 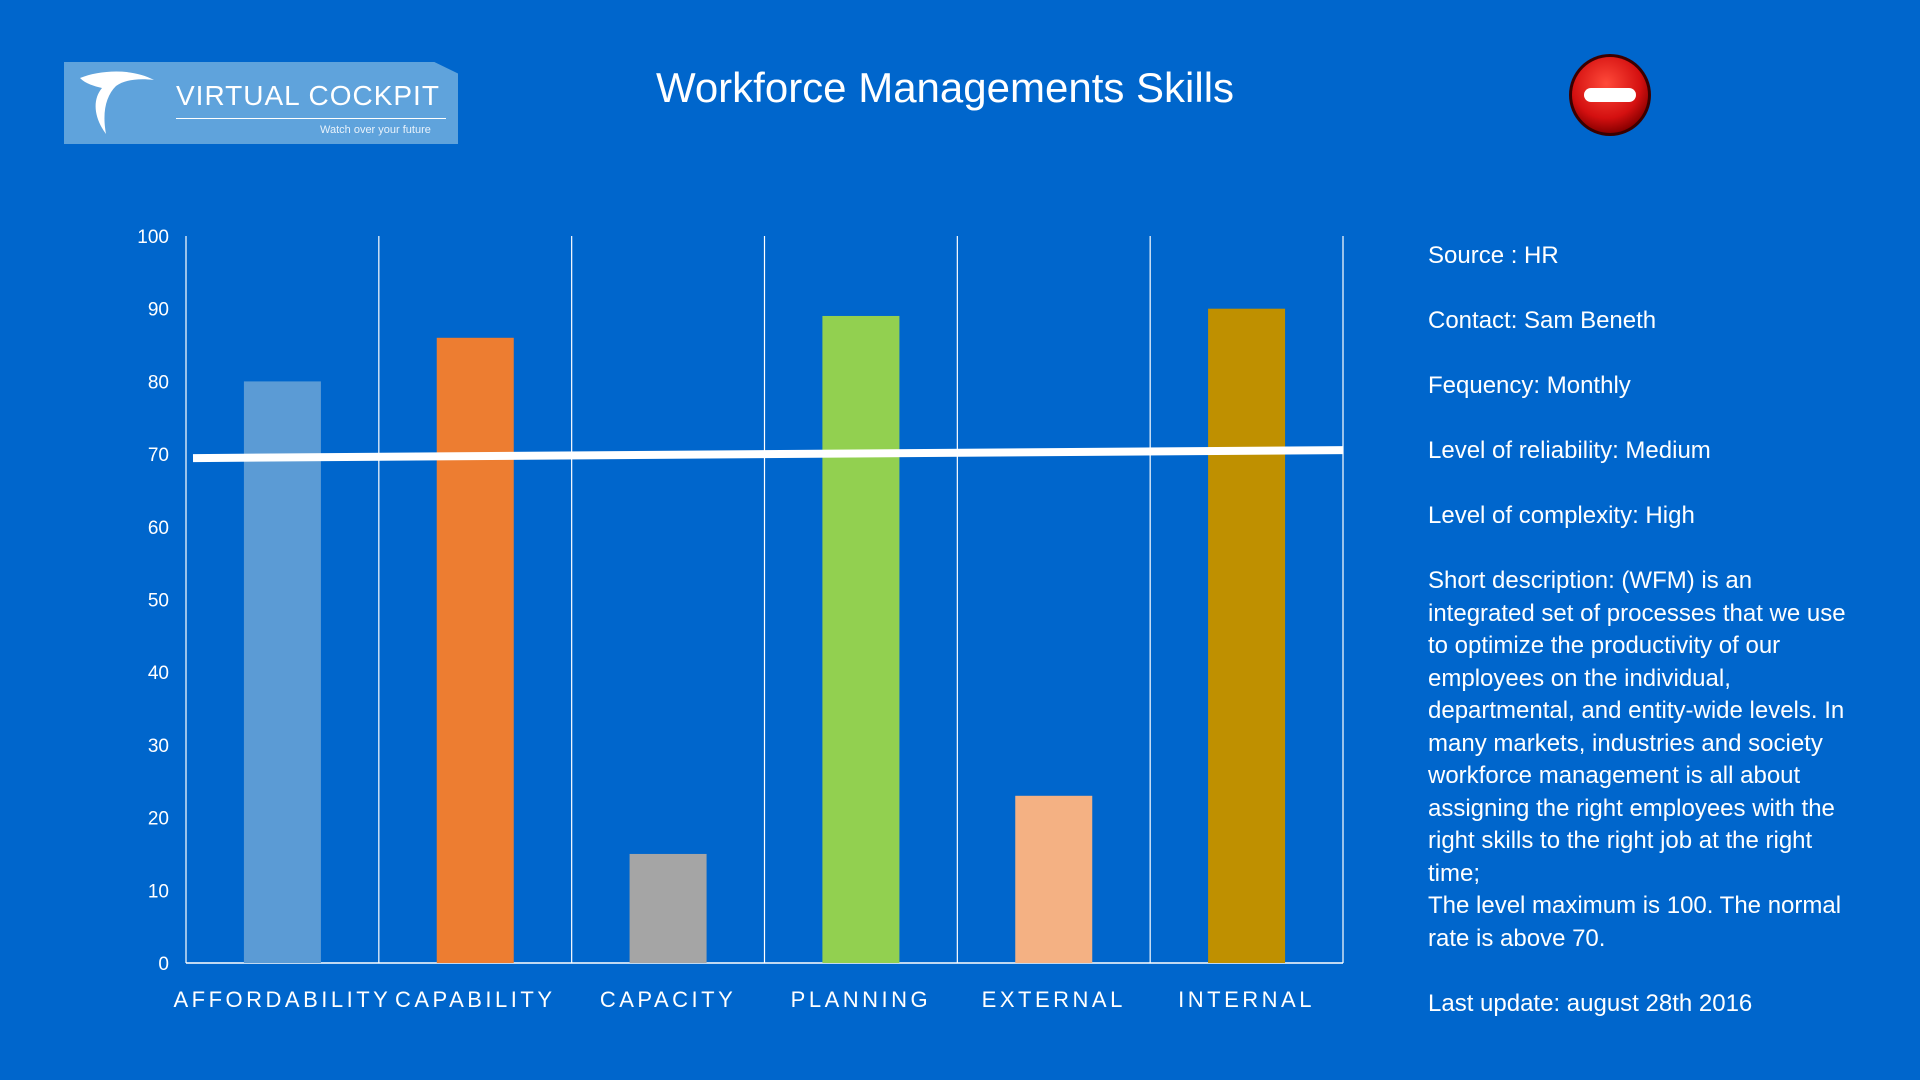 I want to click on y-tick-label: 40, so click(x=158, y=673).